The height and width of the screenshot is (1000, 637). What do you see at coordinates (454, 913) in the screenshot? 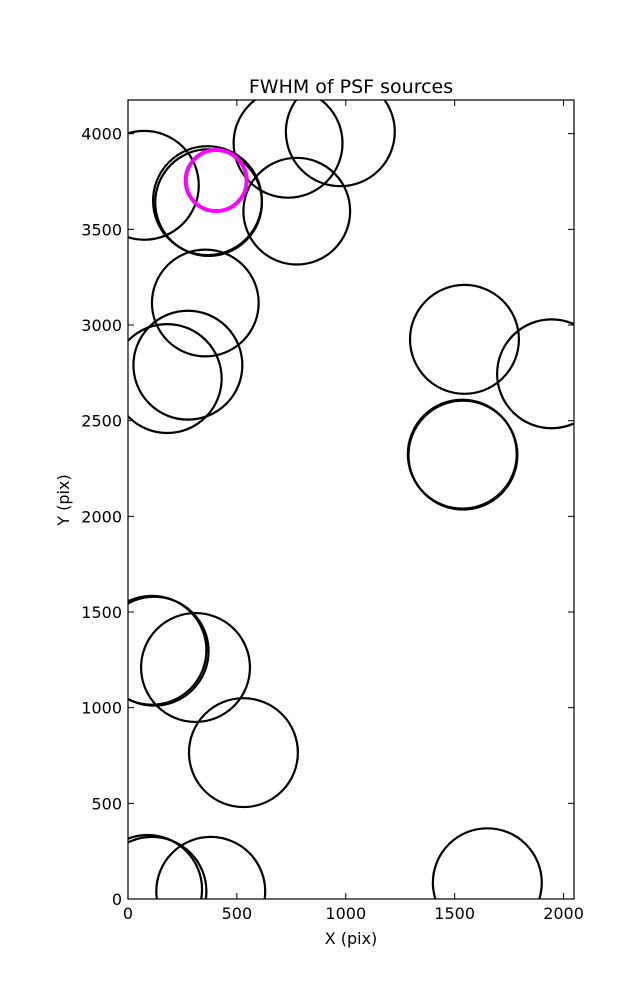
I see `x-tick-label-1500: 1500` at bounding box center [454, 913].